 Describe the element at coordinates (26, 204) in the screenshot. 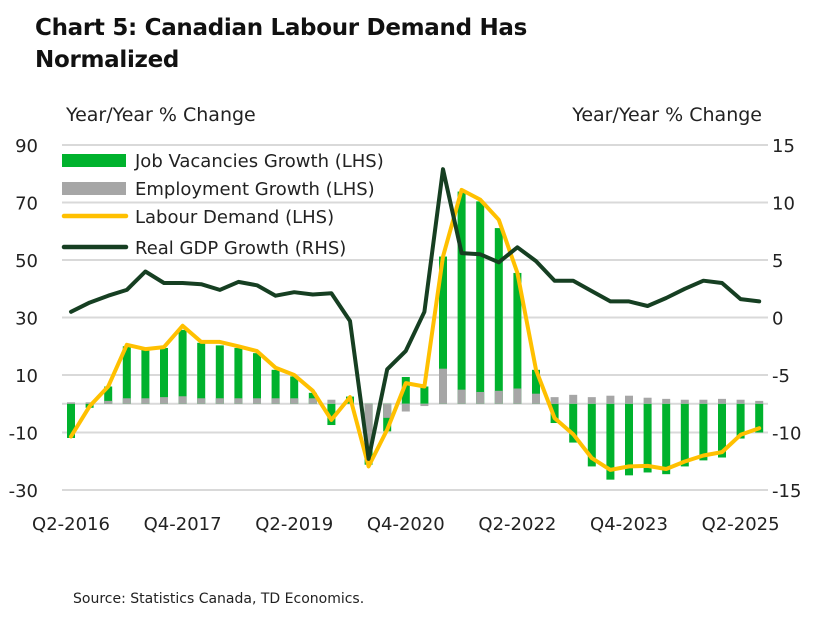

I see `left-tick-label: 70` at that location.